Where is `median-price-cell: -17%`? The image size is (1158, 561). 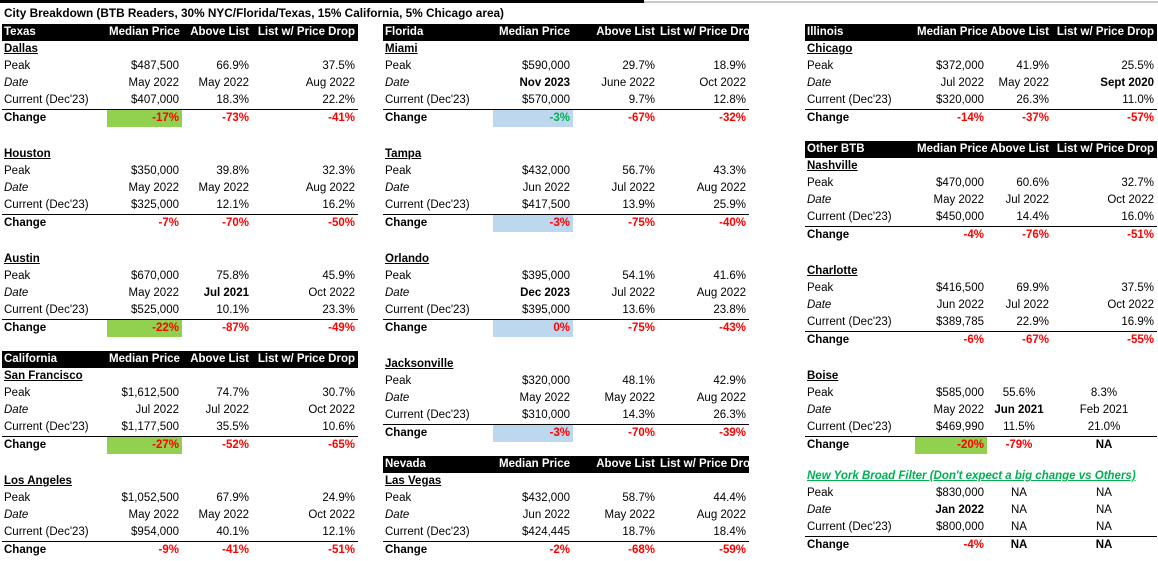 median-price-cell: -17% is located at coordinates (144, 118).